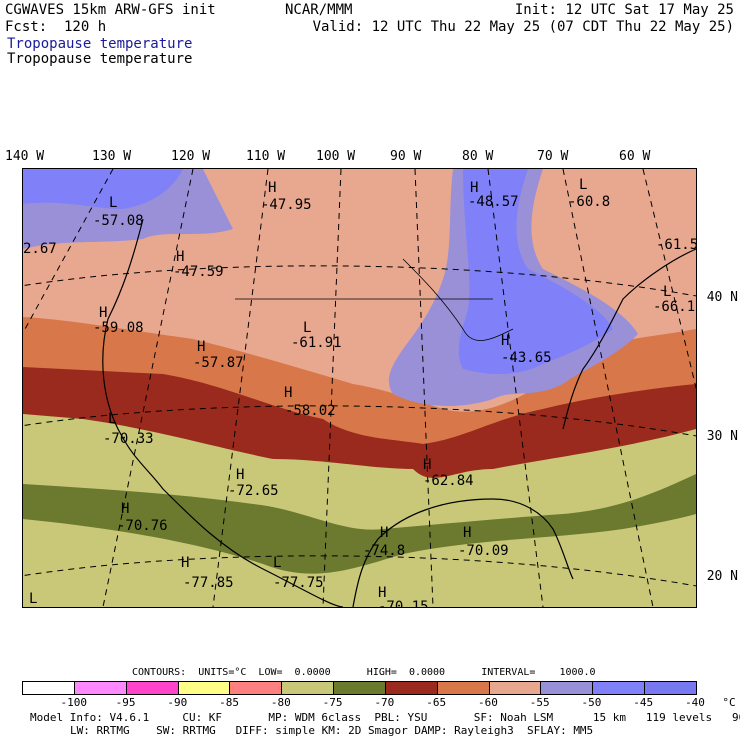 This screenshot has width=740, height=740. I want to click on color-bar-label: -50, so click(591, 702).